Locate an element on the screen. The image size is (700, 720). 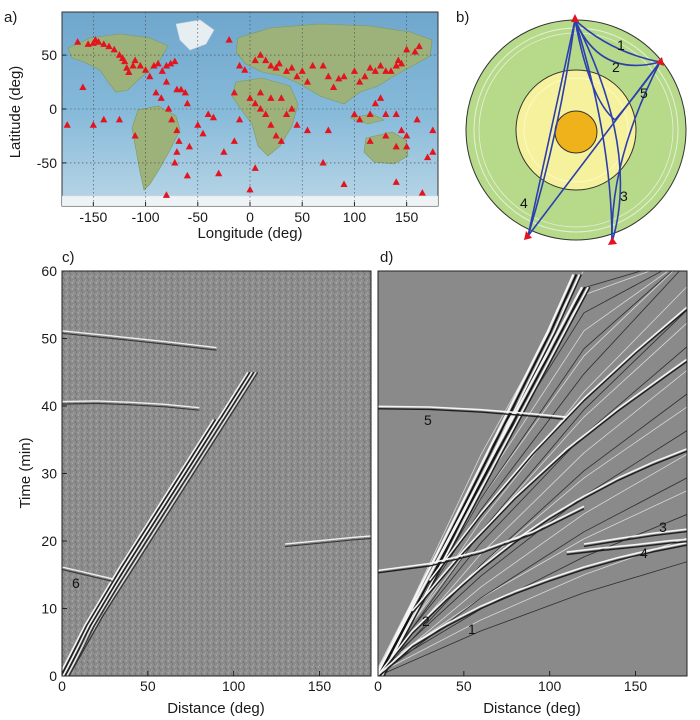
seismogram-d-x-tick-label: 150 is located at coordinates (636, 686).